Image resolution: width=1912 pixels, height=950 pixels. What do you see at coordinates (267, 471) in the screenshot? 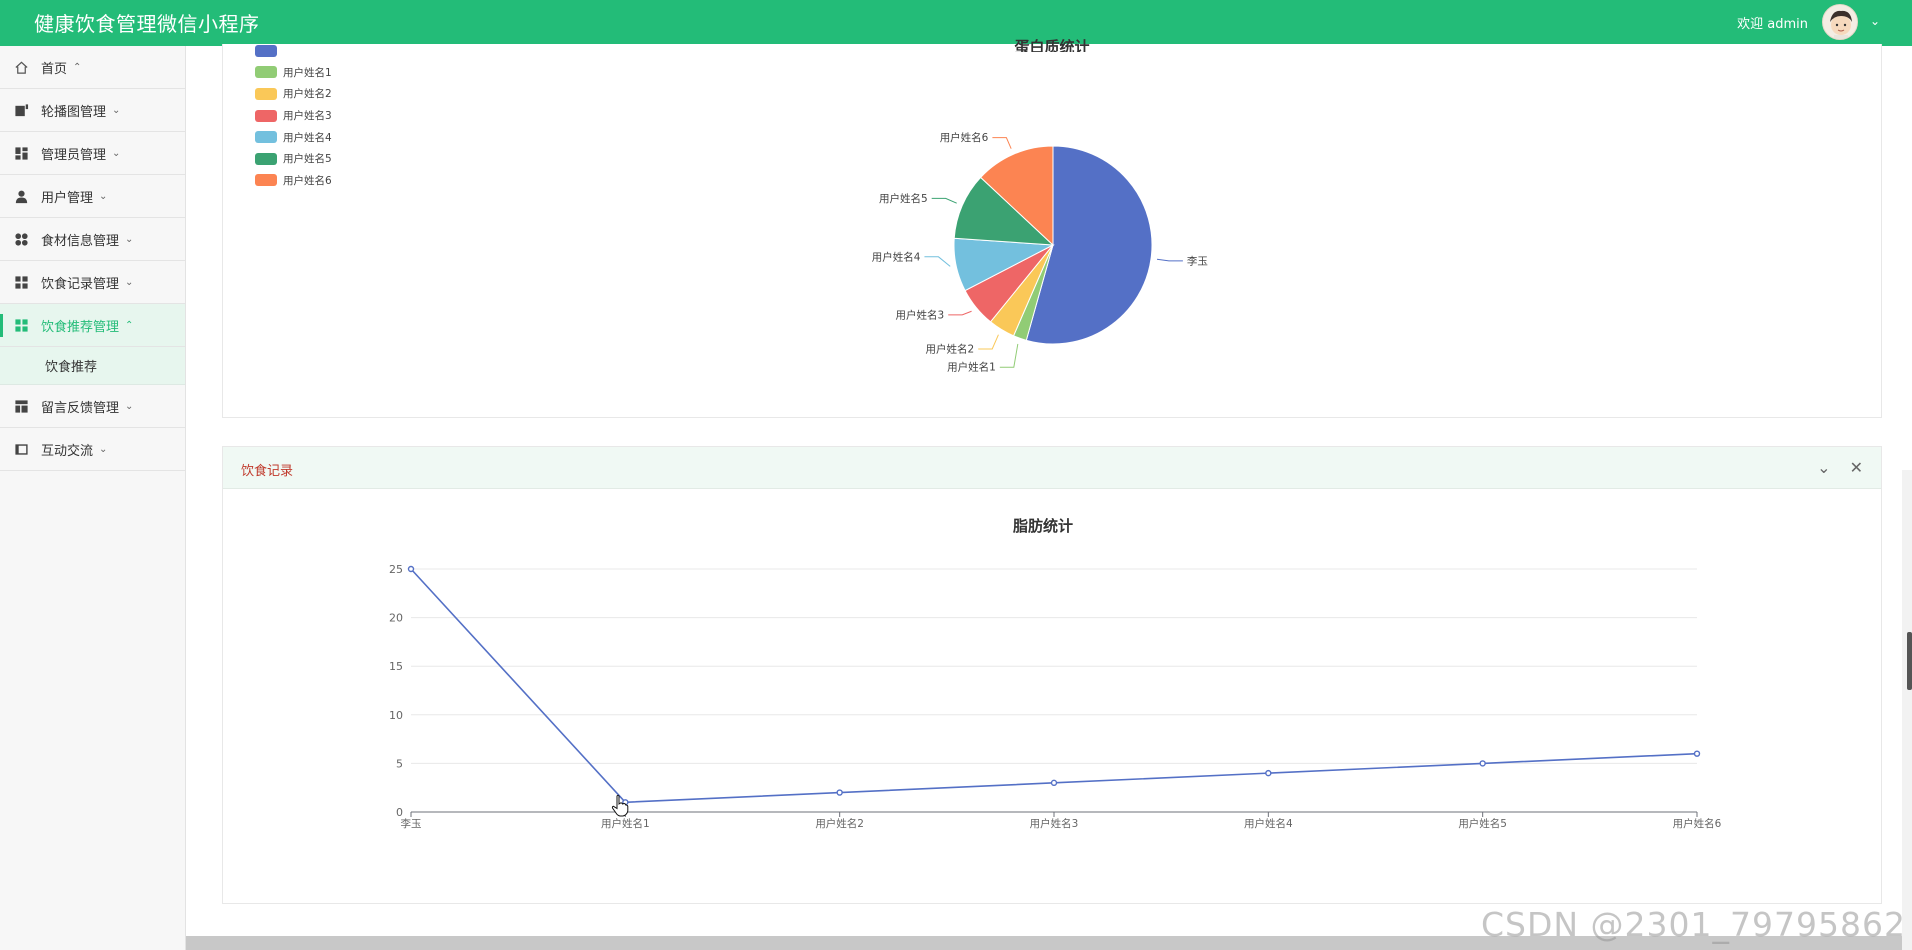
I see `card-title: 饮食记录` at bounding box center [267, 471].